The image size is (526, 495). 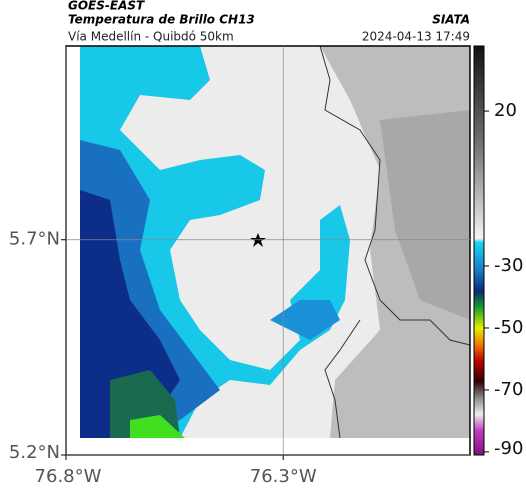 What do you see at coordinates (508, 265) in the screenshot?
I see `colorbar-tick-label: -30` at bounding box center [508, 265].